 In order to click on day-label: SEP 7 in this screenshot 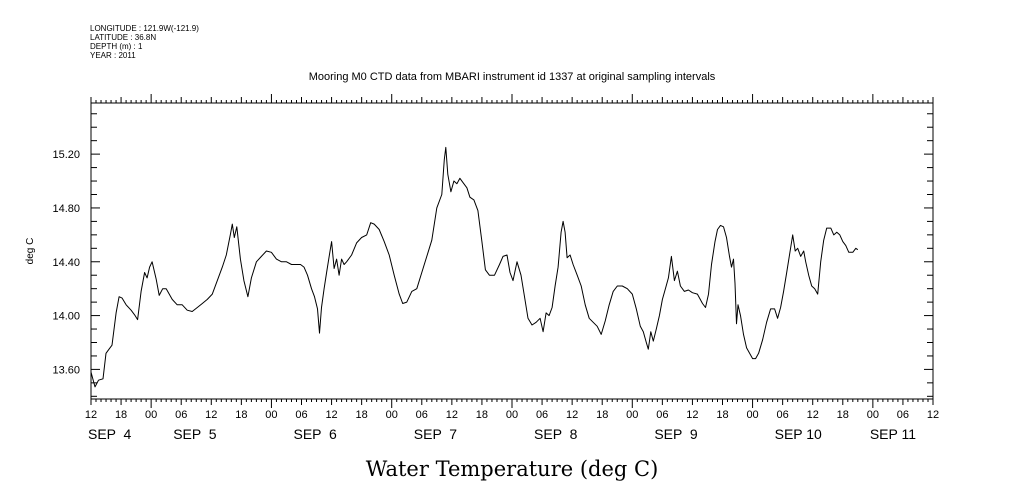, I will do `click(436, 434)`.